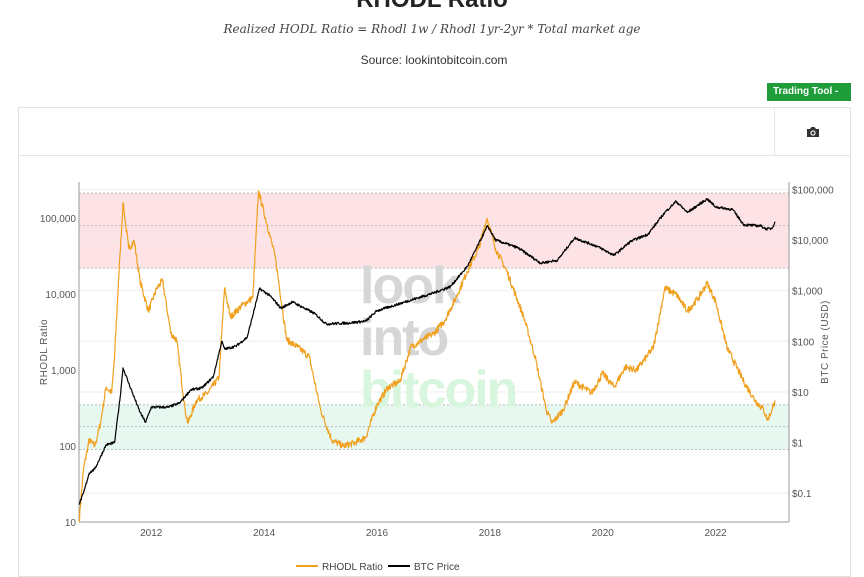 This screenshot has width=864, height=577. I want to click on y-right-tick-label: $0.1, so click(802, 494).